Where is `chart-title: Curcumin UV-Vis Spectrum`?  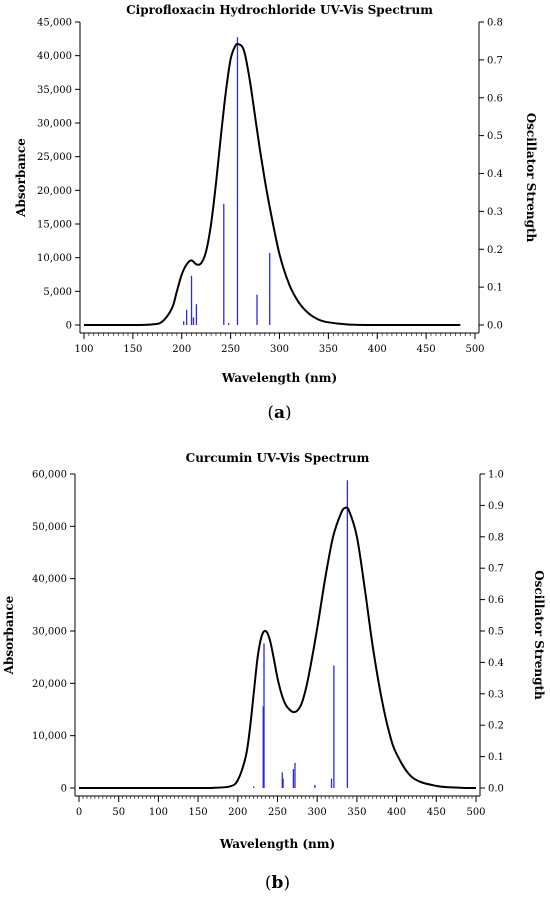
chart-title: Curcumin UV-Vis Spectrum is located at coordinates (278, 458).